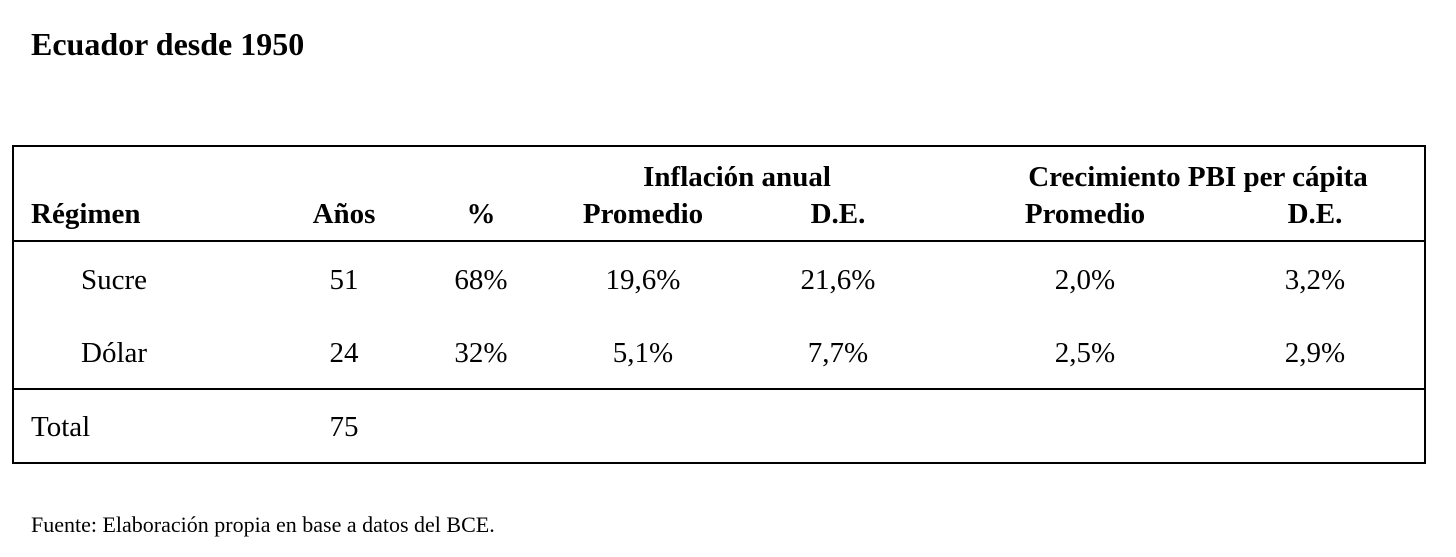 This screenshot has height=557, width=1456. Describe the element at coordinates (1085, 280) in the screenshot. I see `row-sucre-growth-mean: 2,0%` at that location.